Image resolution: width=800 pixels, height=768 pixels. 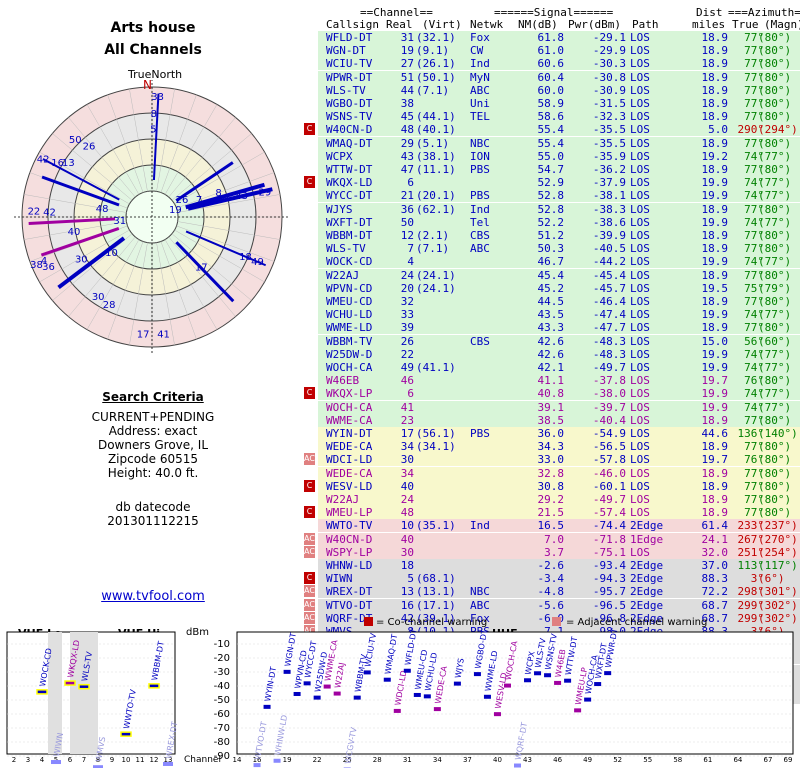 I want to click on table-row: WMEU-CD 32 44.5 -46.4 LOS 18.9 77° (80°), so click(x=559, y=301).